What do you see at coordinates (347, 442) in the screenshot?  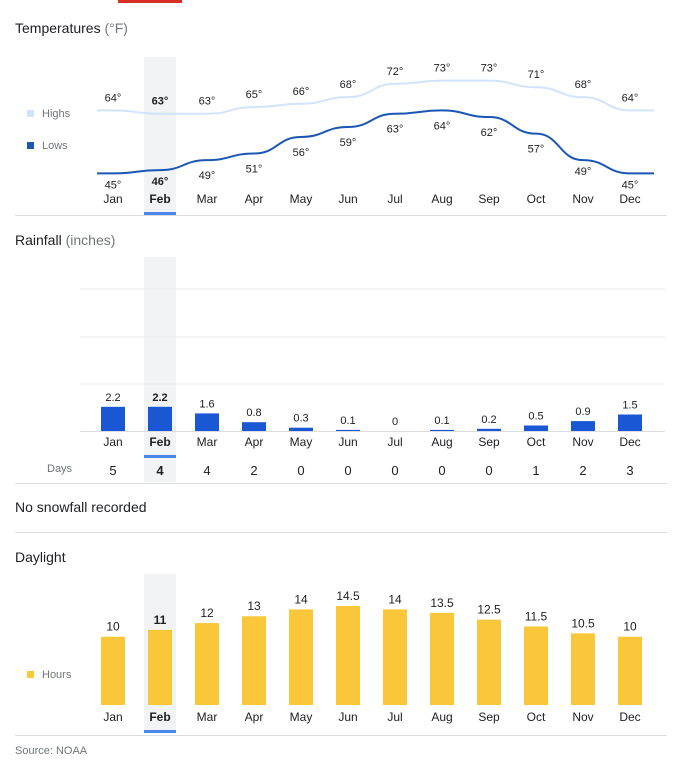 I see `rainfall-month-label: Jun` at bounding box center [347, 442].